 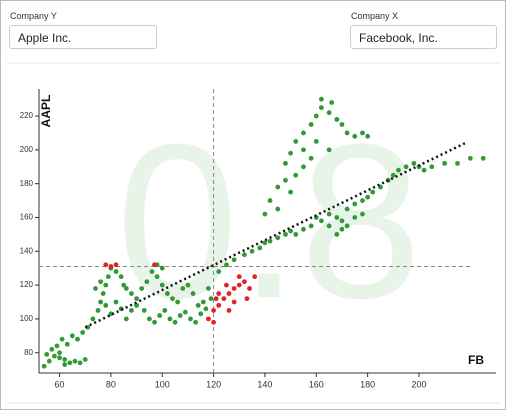 What do you see at coordinates (27, 318) in the screenshot?
I see `y-tick-label: 100` at bounding box center [27, 318].